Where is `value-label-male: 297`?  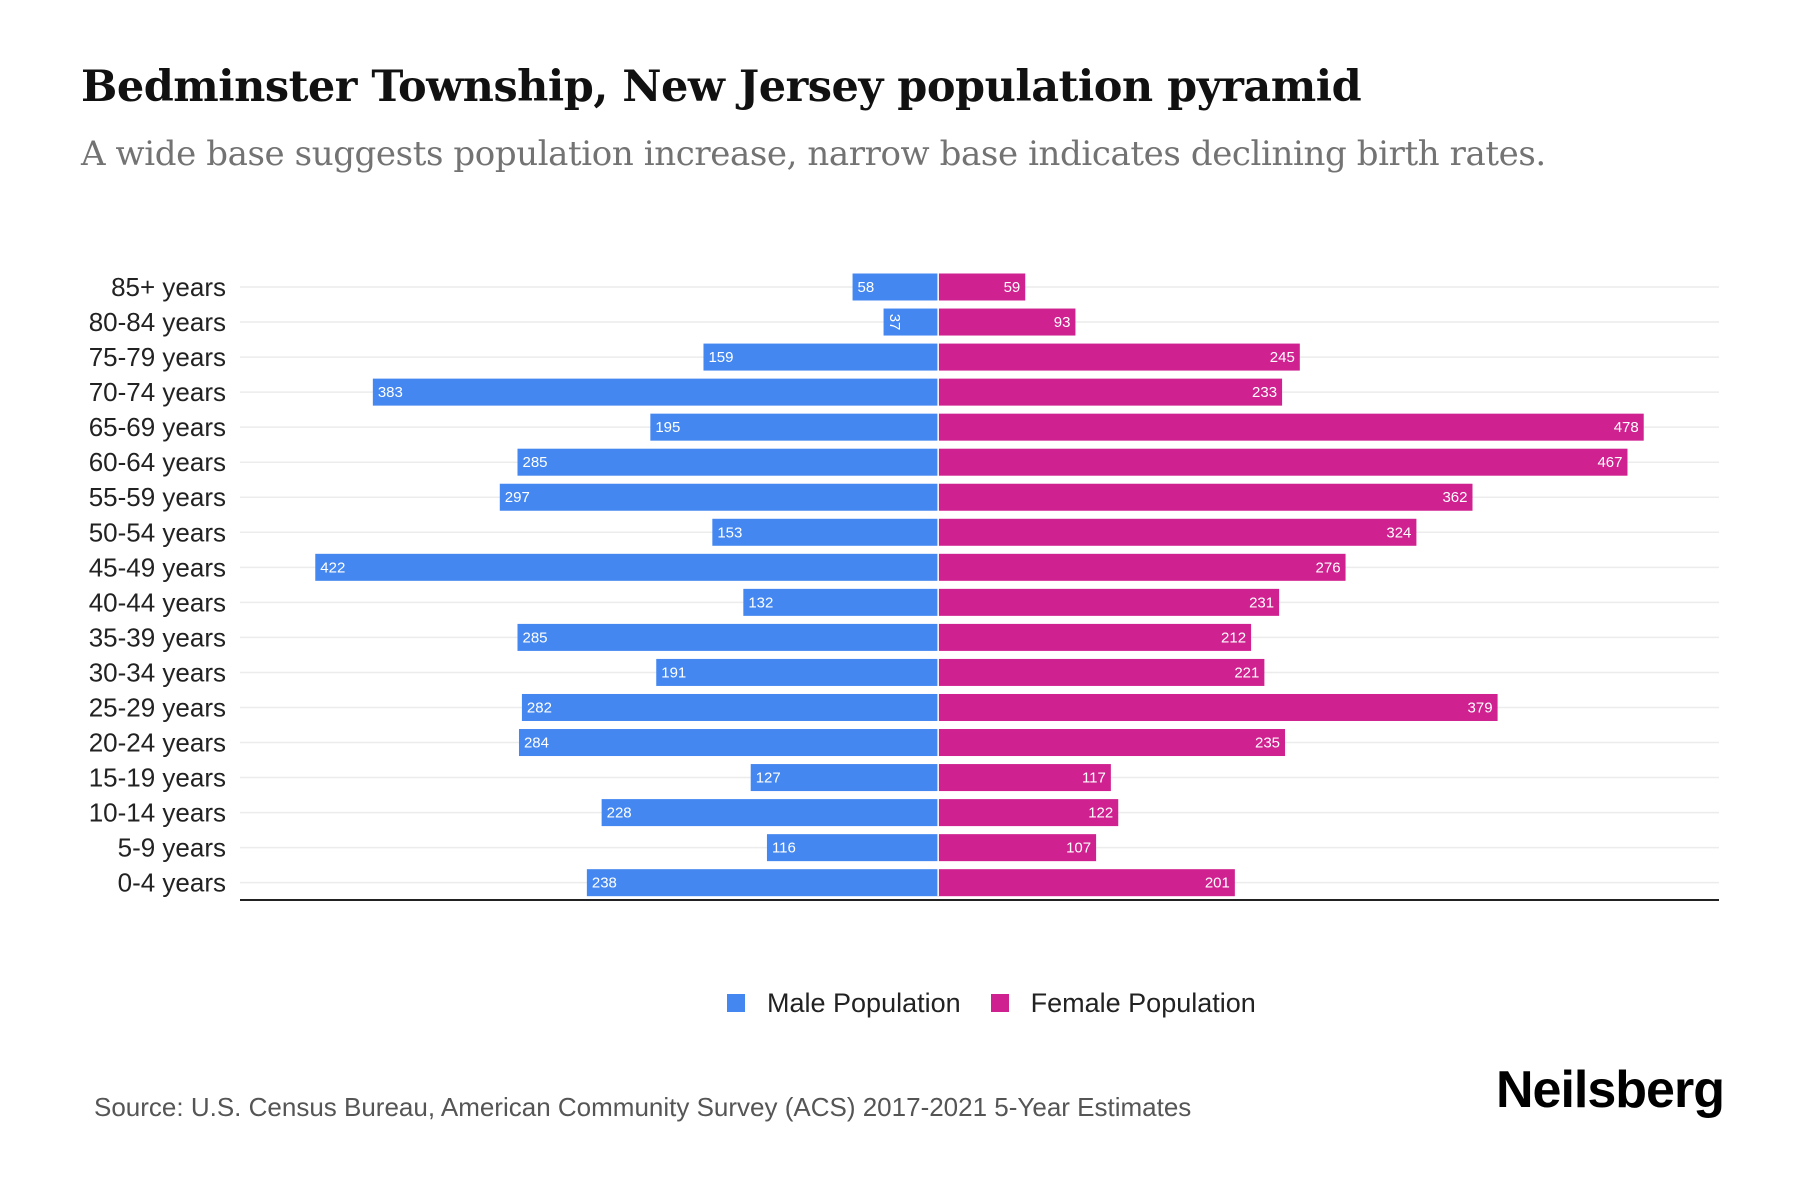
value-label-male: 297 is located at coordinates (517, 497).